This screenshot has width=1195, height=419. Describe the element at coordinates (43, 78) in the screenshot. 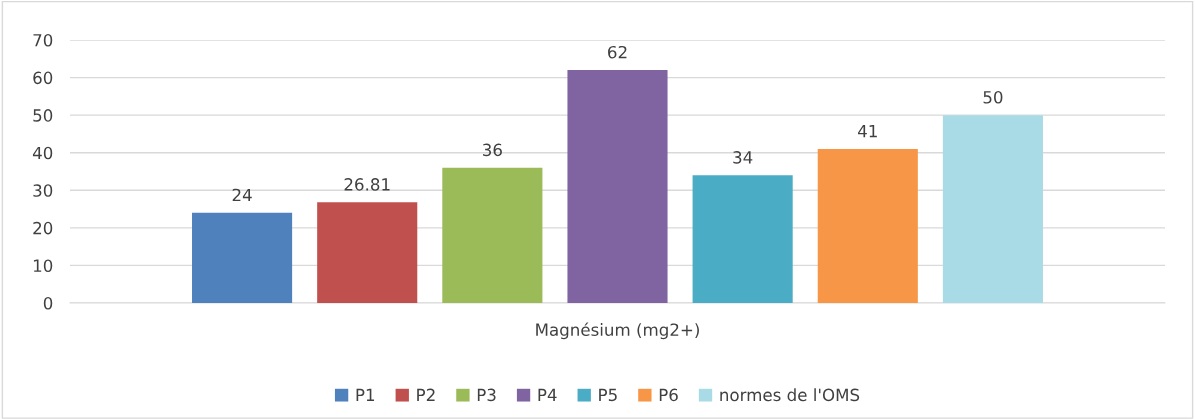

I see `y-tick-label: 60` at that location.